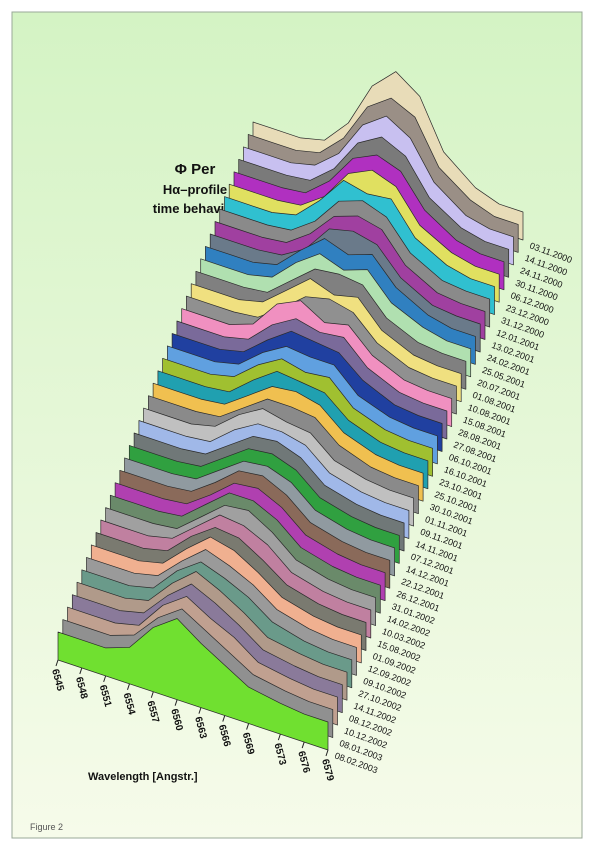 This screenshot has height=843, width=592. Describe the element at coordinates (46, 827) in the screenshot. I see `footer: Figure 2` at that location.